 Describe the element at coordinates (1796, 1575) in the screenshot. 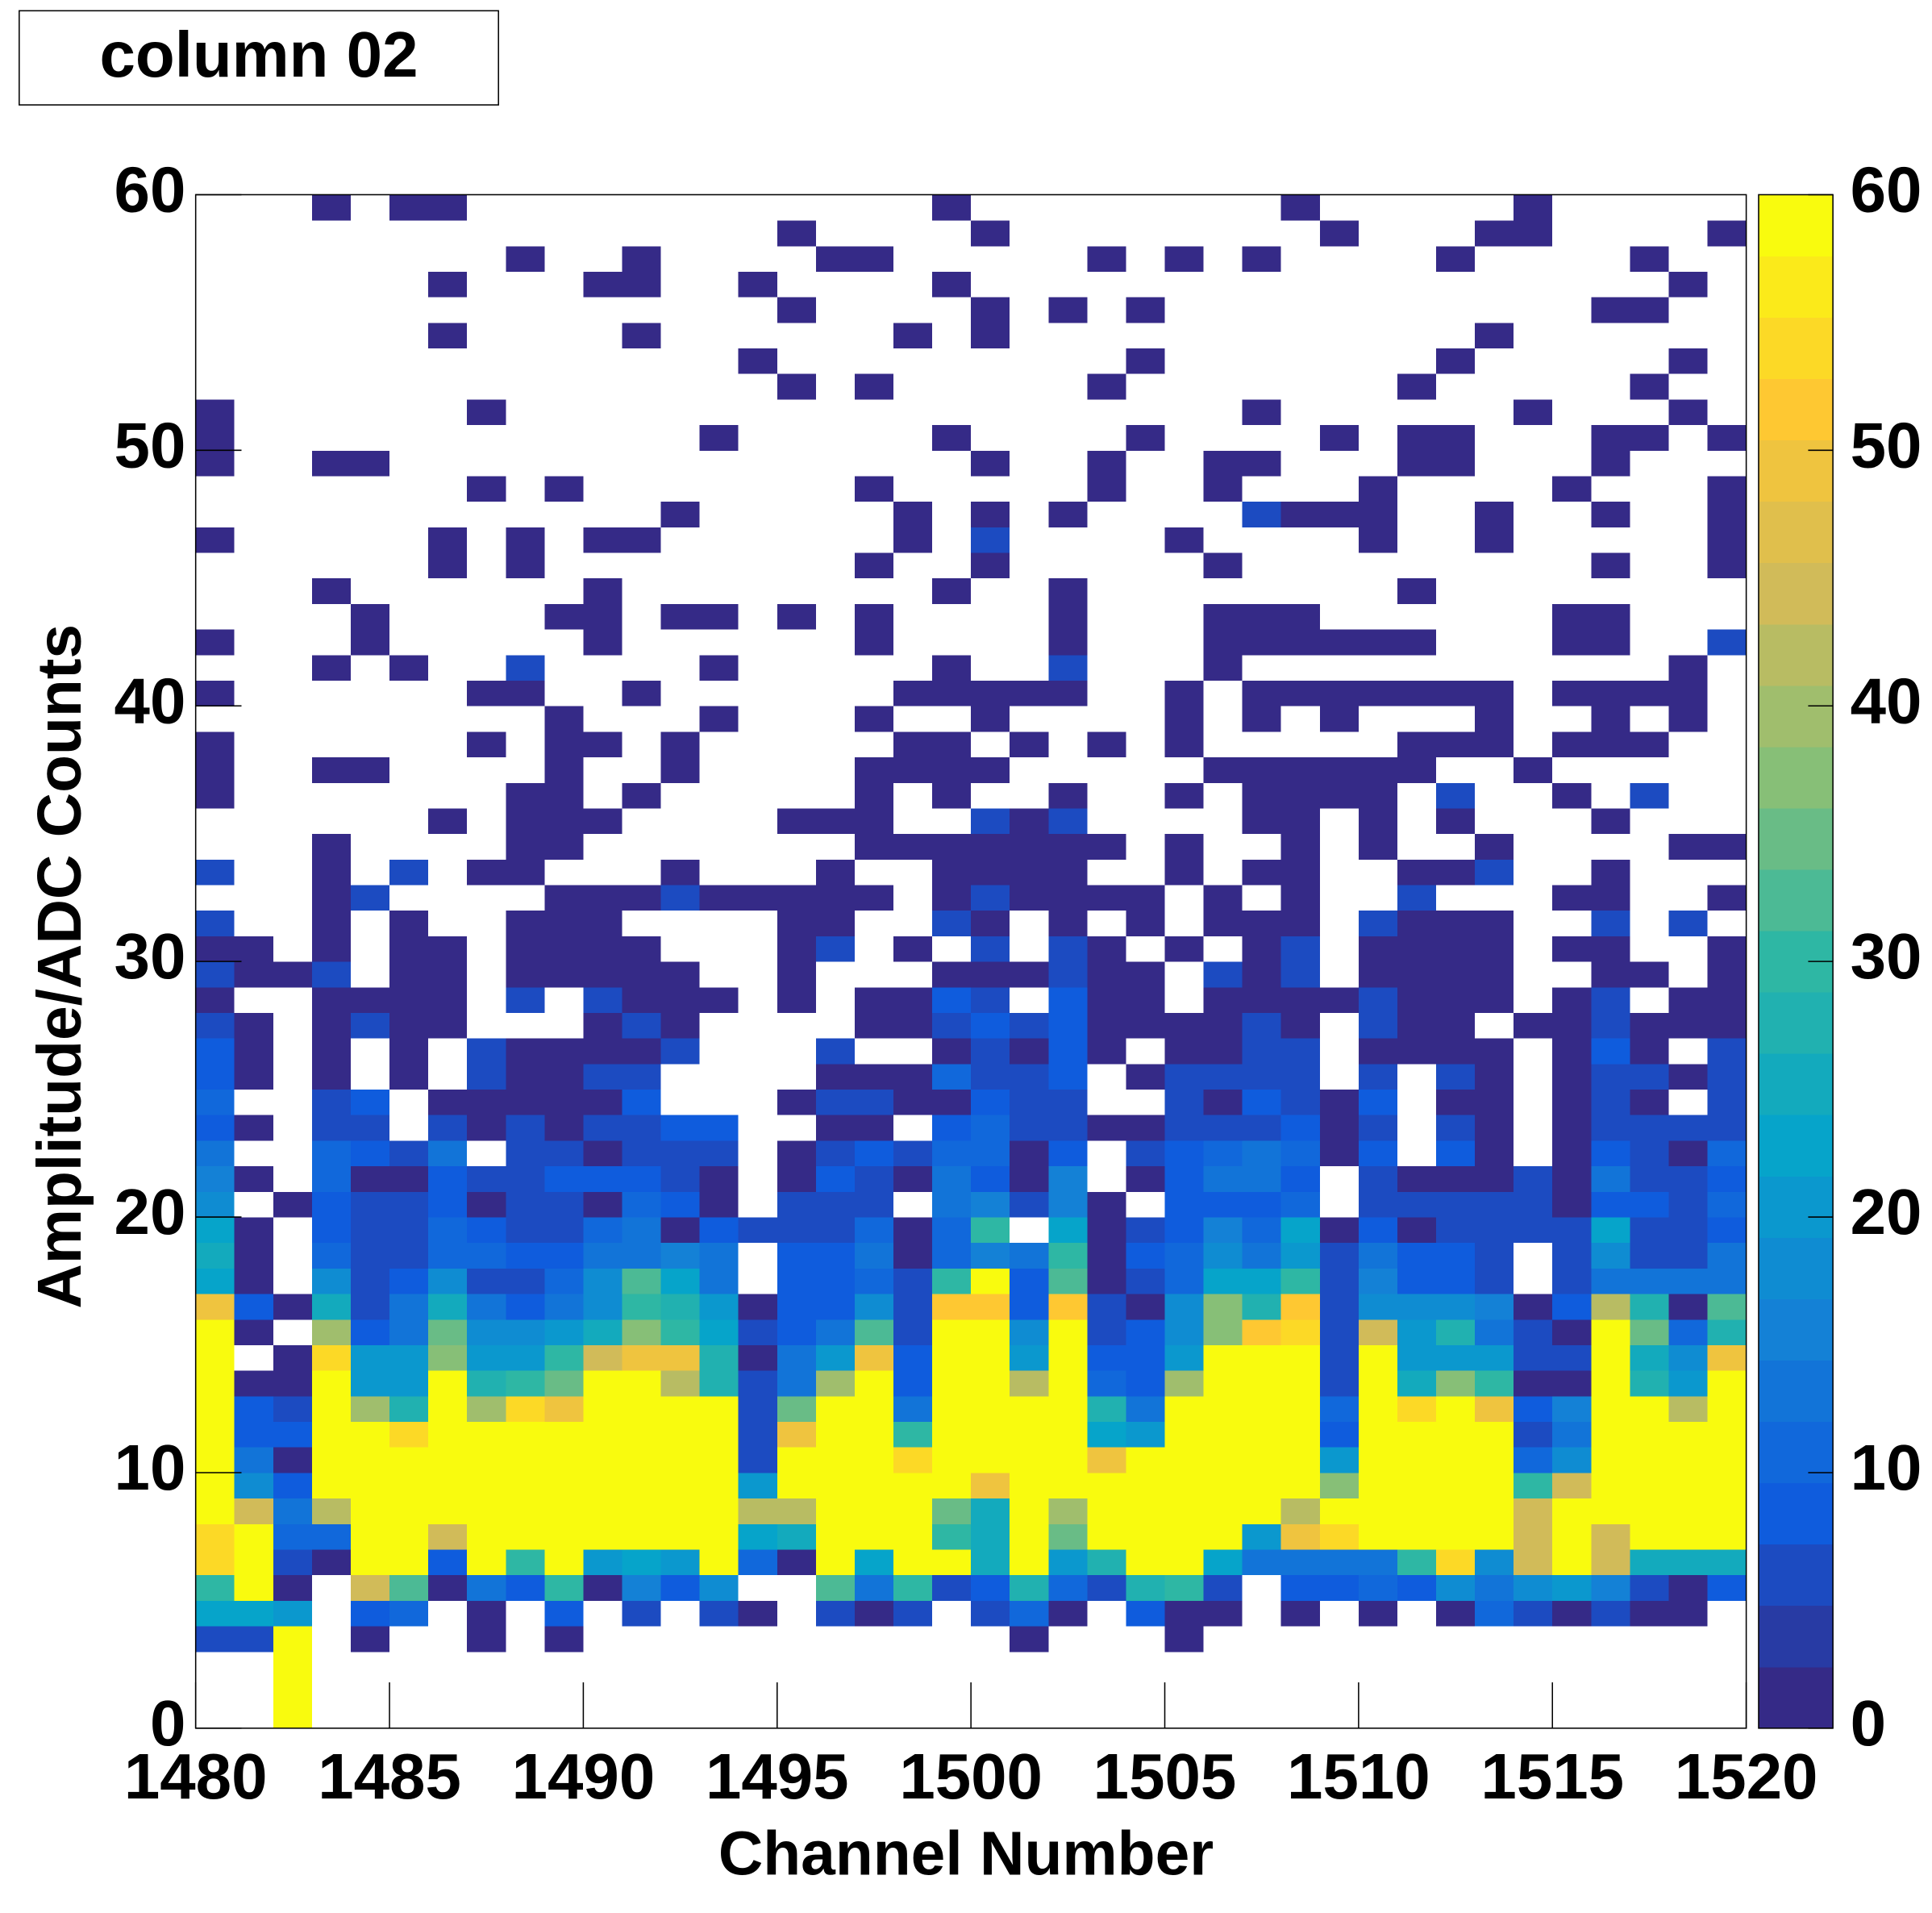

I see `color-bar-level` at that location.